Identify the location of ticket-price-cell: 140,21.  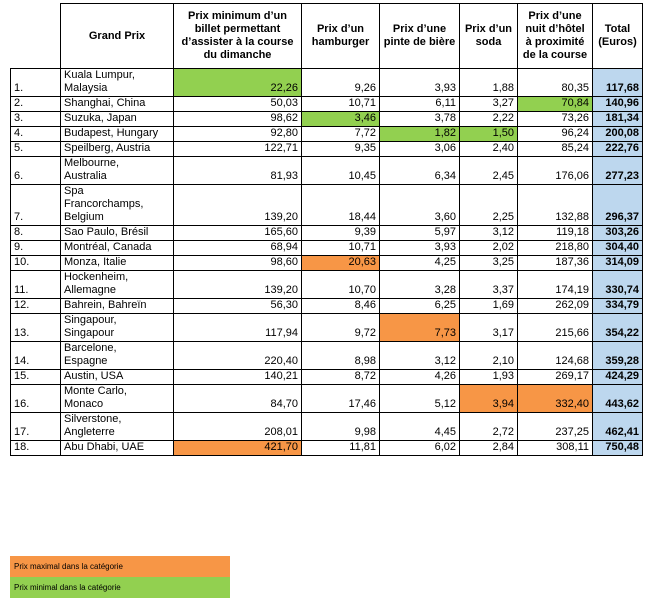
(237, 377).